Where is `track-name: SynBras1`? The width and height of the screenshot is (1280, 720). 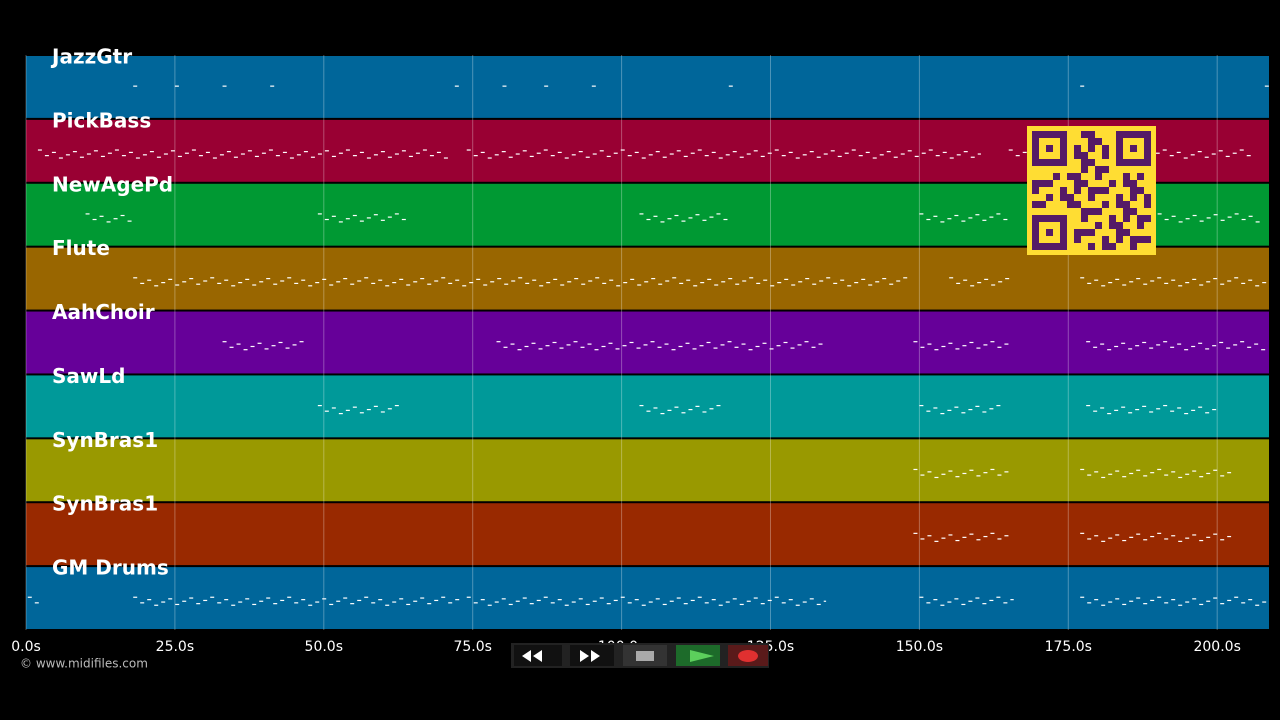
track-name: SynBras1 is located at coordinates (105, 504).